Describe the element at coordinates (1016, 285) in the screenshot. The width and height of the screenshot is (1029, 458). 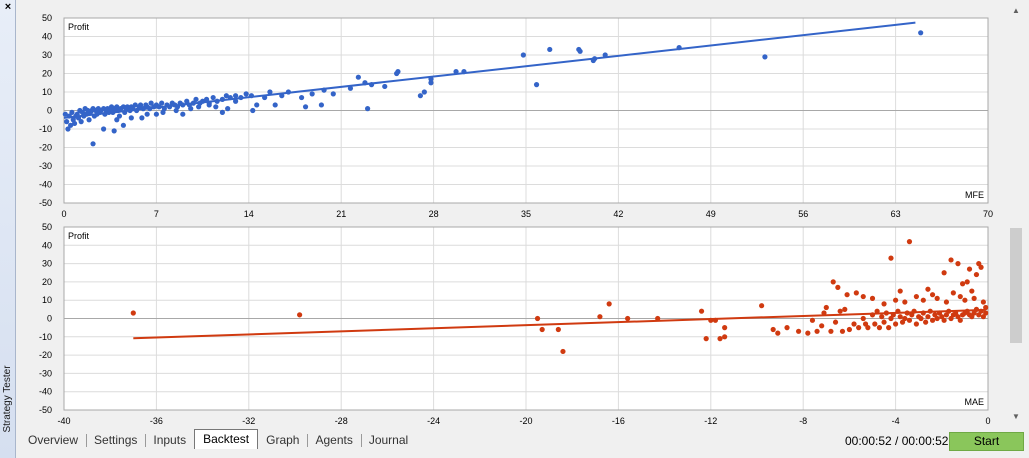
I see `scroll-thumb` at that location.